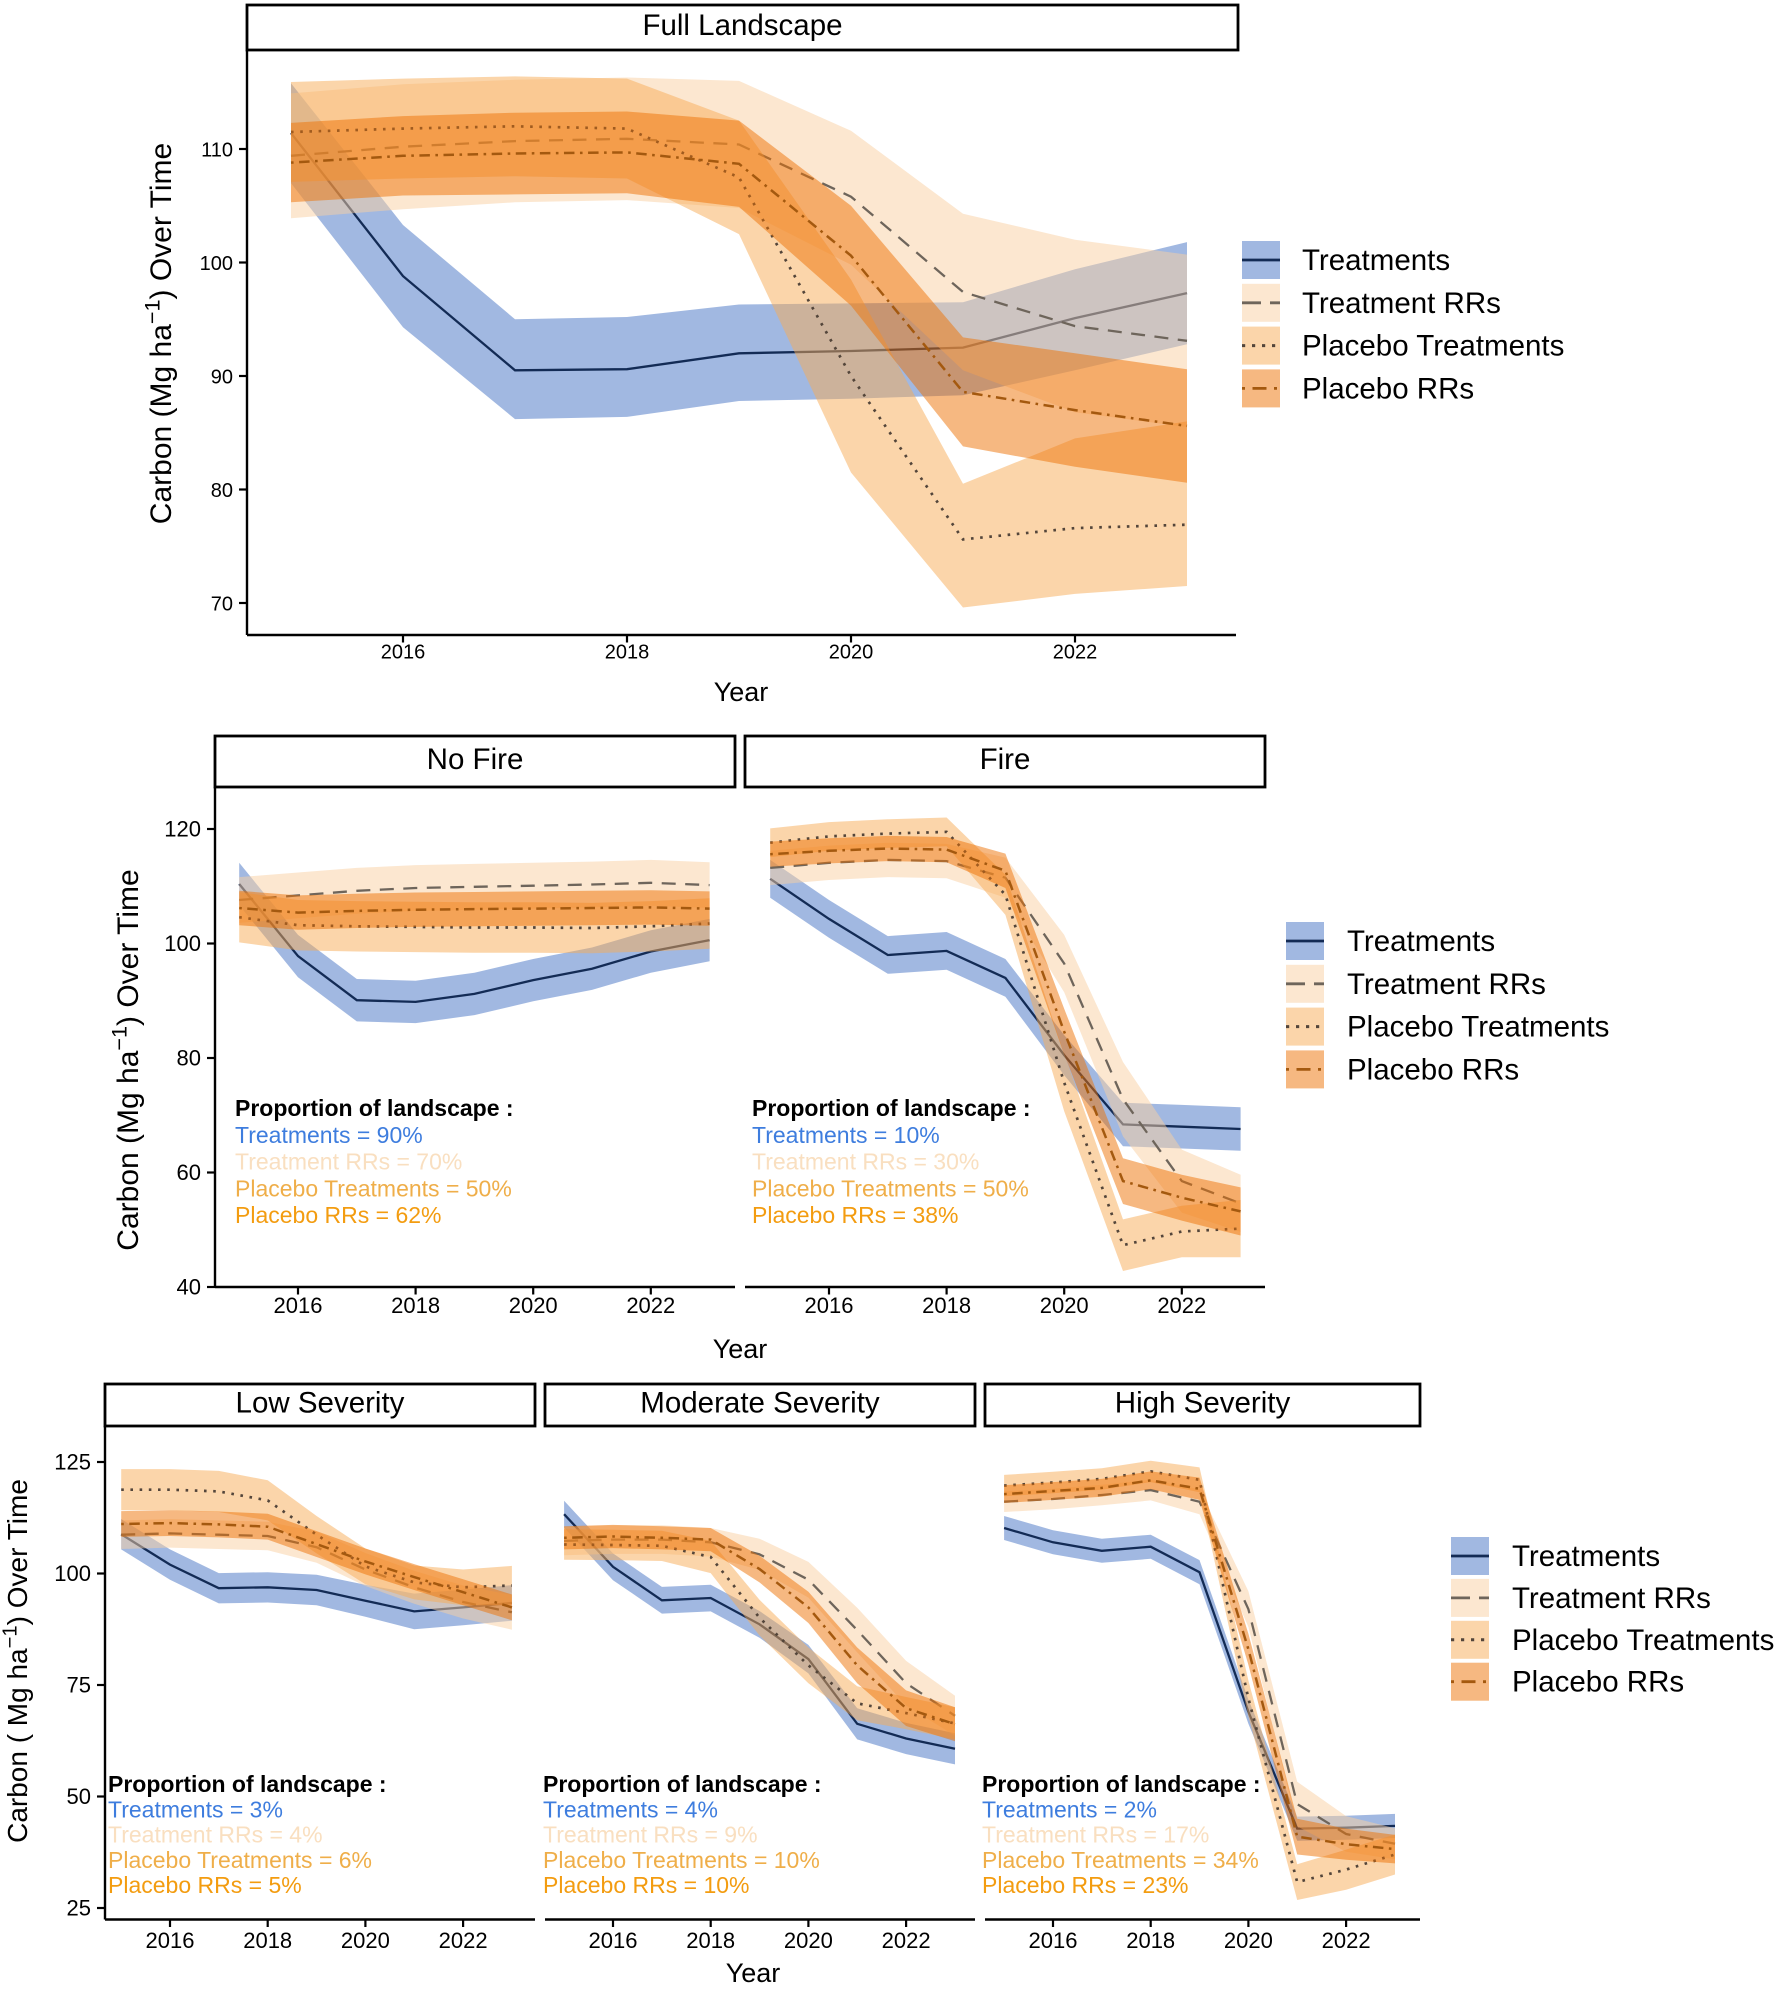 The image size is (1784, 2000). I want to click on svg-text: Full Landscape, so click(742, 25).